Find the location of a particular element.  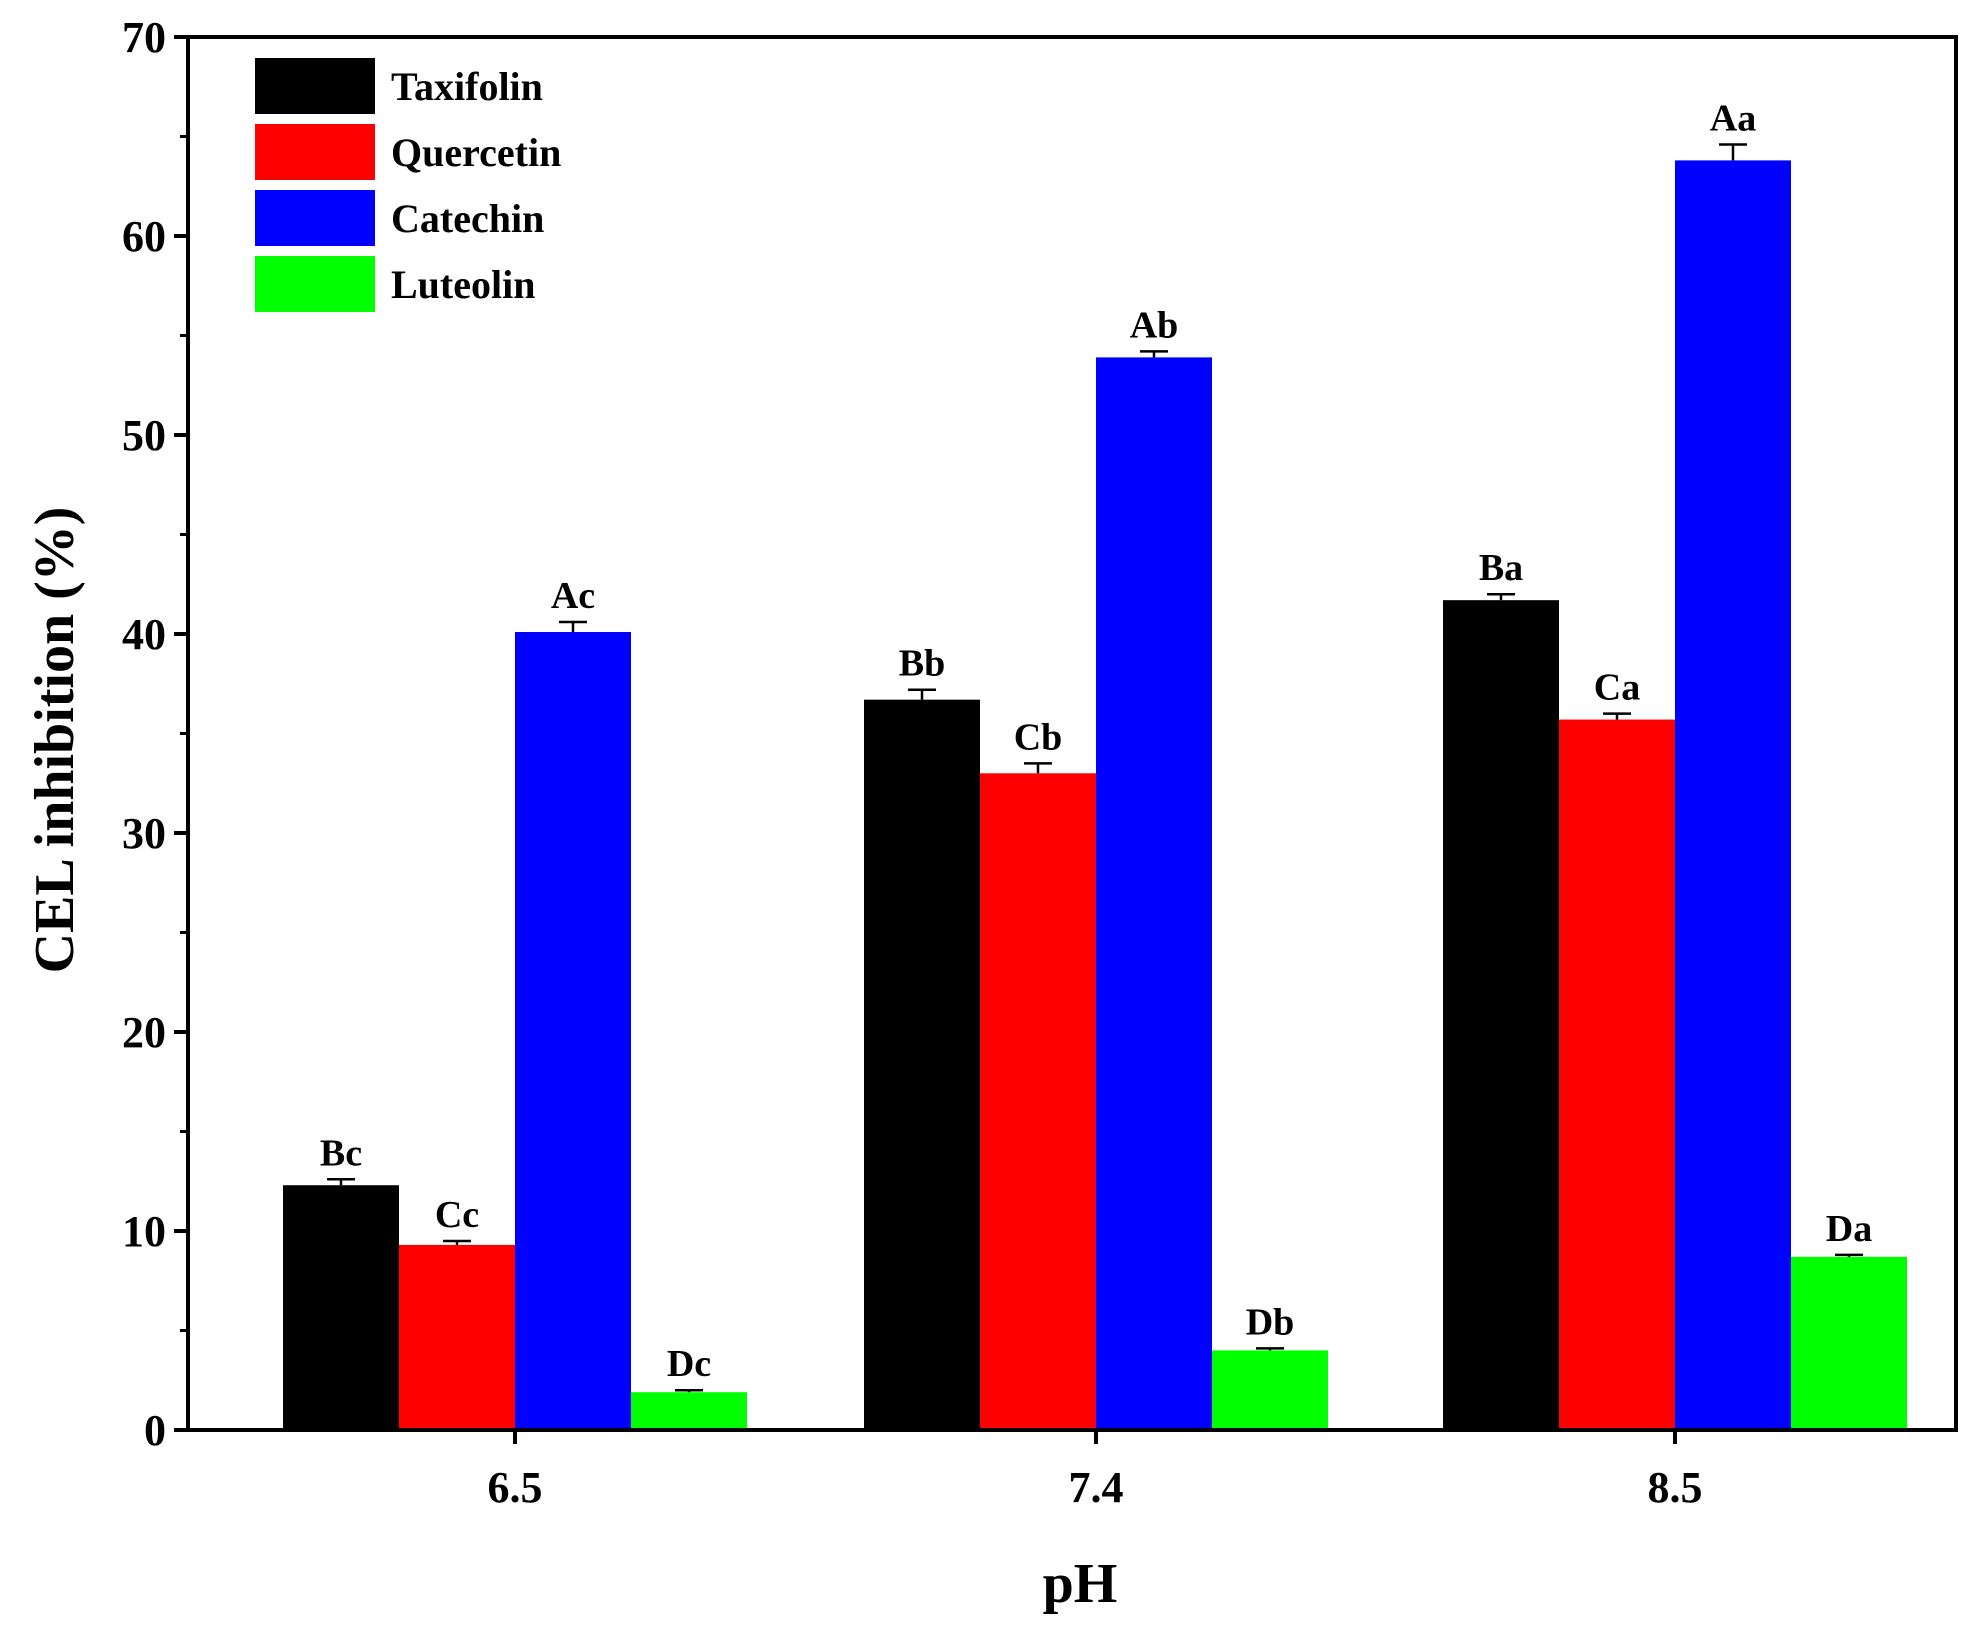

legend: Taxifolin Quercetin Catechin Luteolin is located at coordinates (408, 185).